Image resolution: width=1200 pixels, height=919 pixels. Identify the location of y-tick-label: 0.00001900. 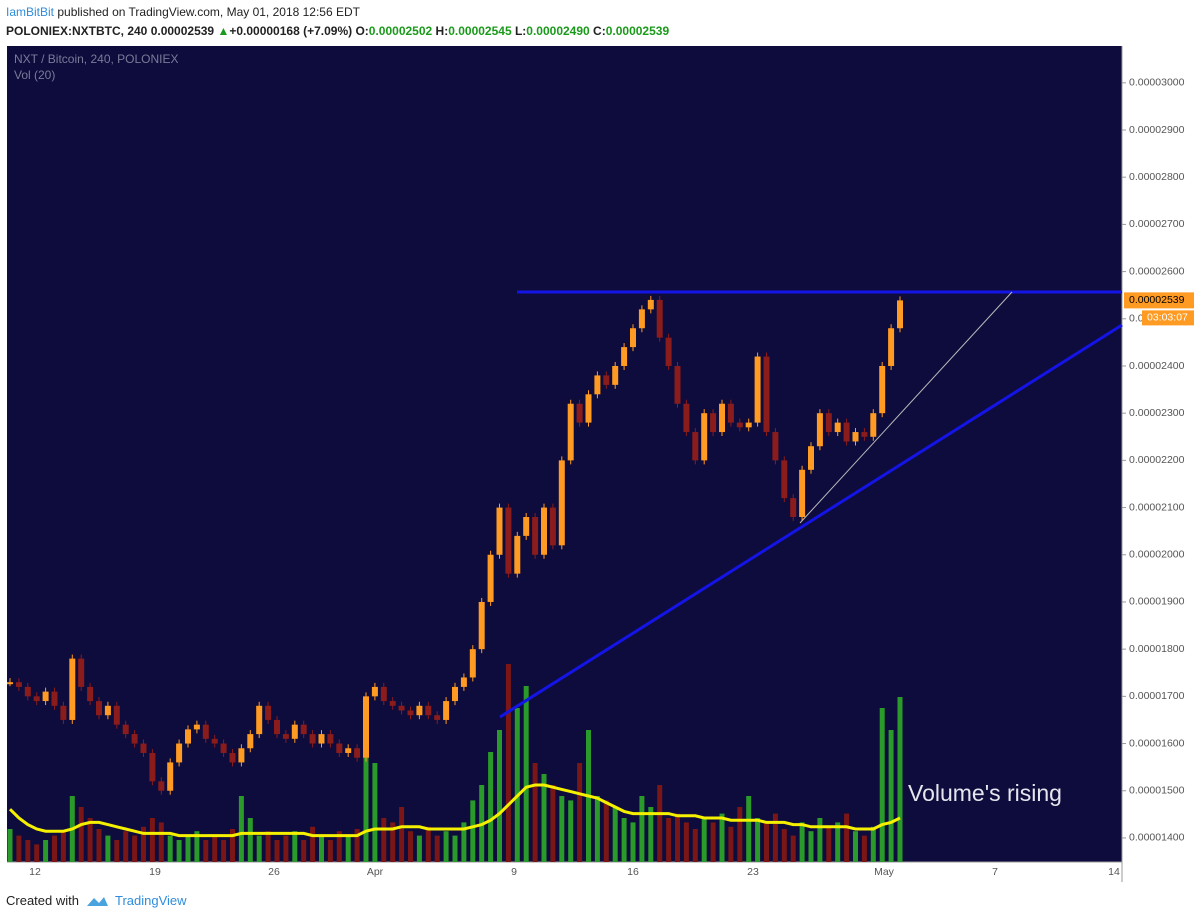
(1157, 602).